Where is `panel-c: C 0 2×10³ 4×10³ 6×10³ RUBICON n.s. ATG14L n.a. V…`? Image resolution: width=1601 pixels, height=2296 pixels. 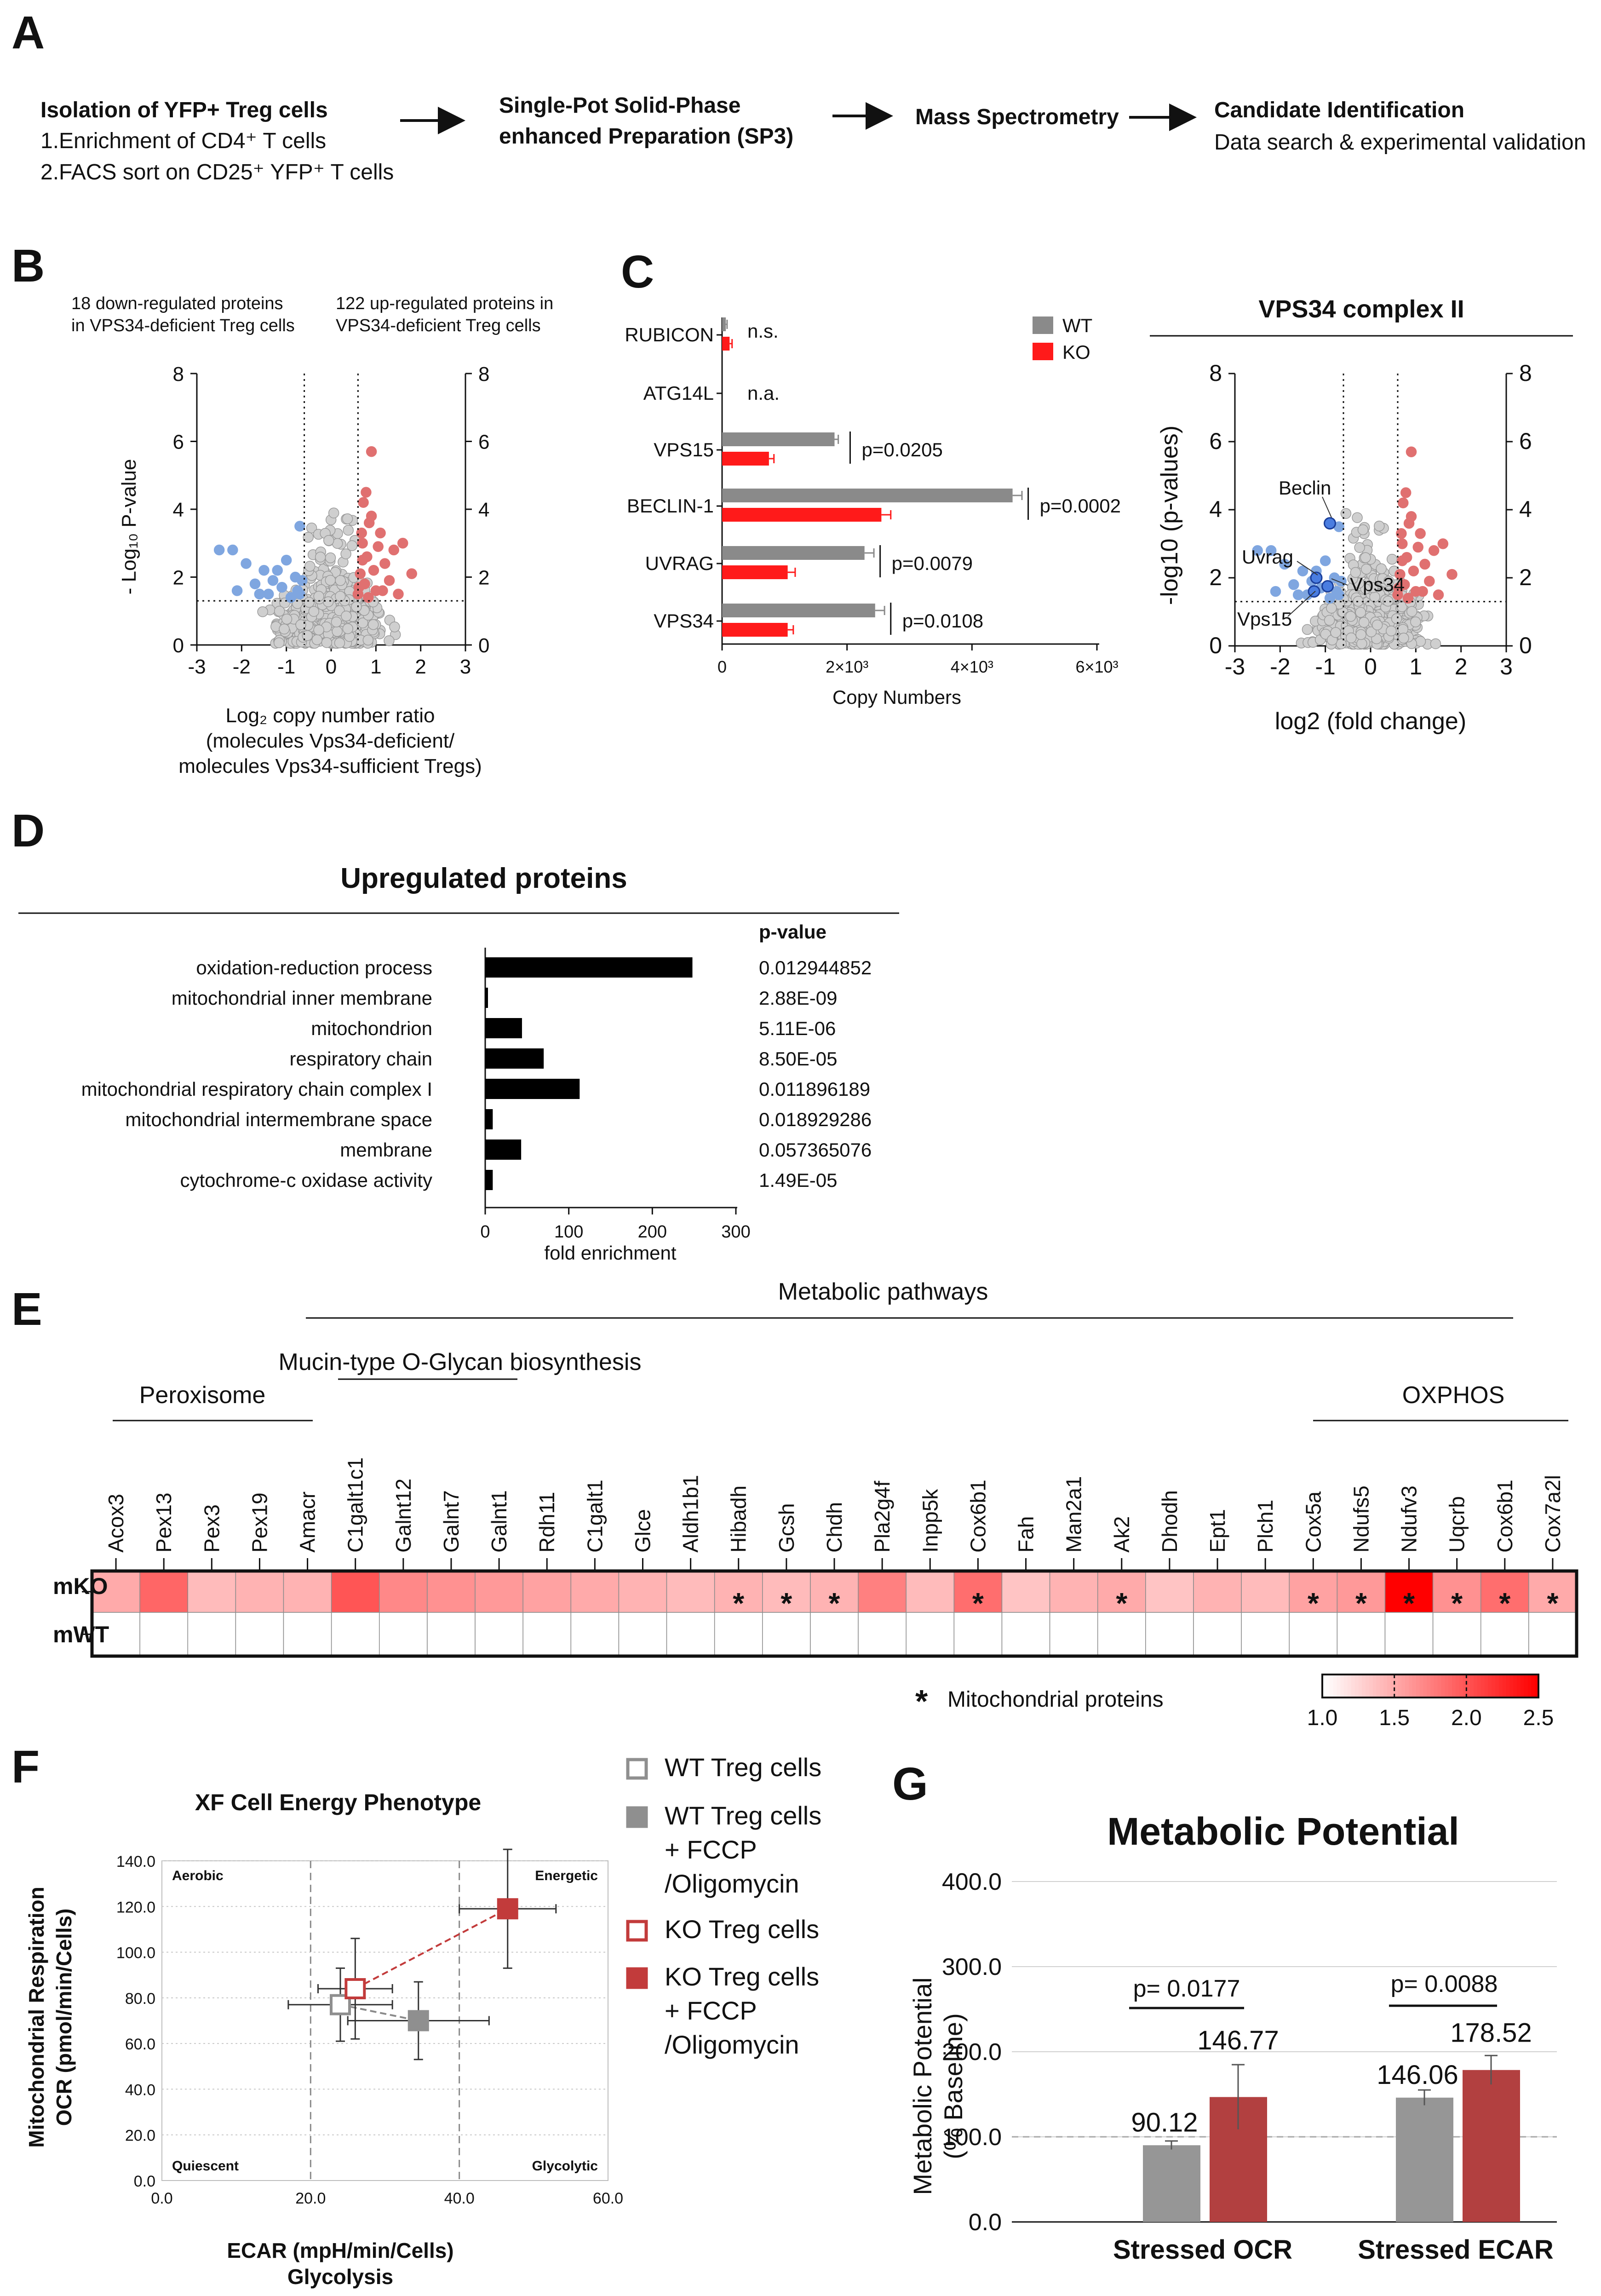
panel-c: C 0 2×10³ 4×10³ 6×10³ RUBICON n.s. ATG14L n.a. V… is located at coordinates (1097, 490).